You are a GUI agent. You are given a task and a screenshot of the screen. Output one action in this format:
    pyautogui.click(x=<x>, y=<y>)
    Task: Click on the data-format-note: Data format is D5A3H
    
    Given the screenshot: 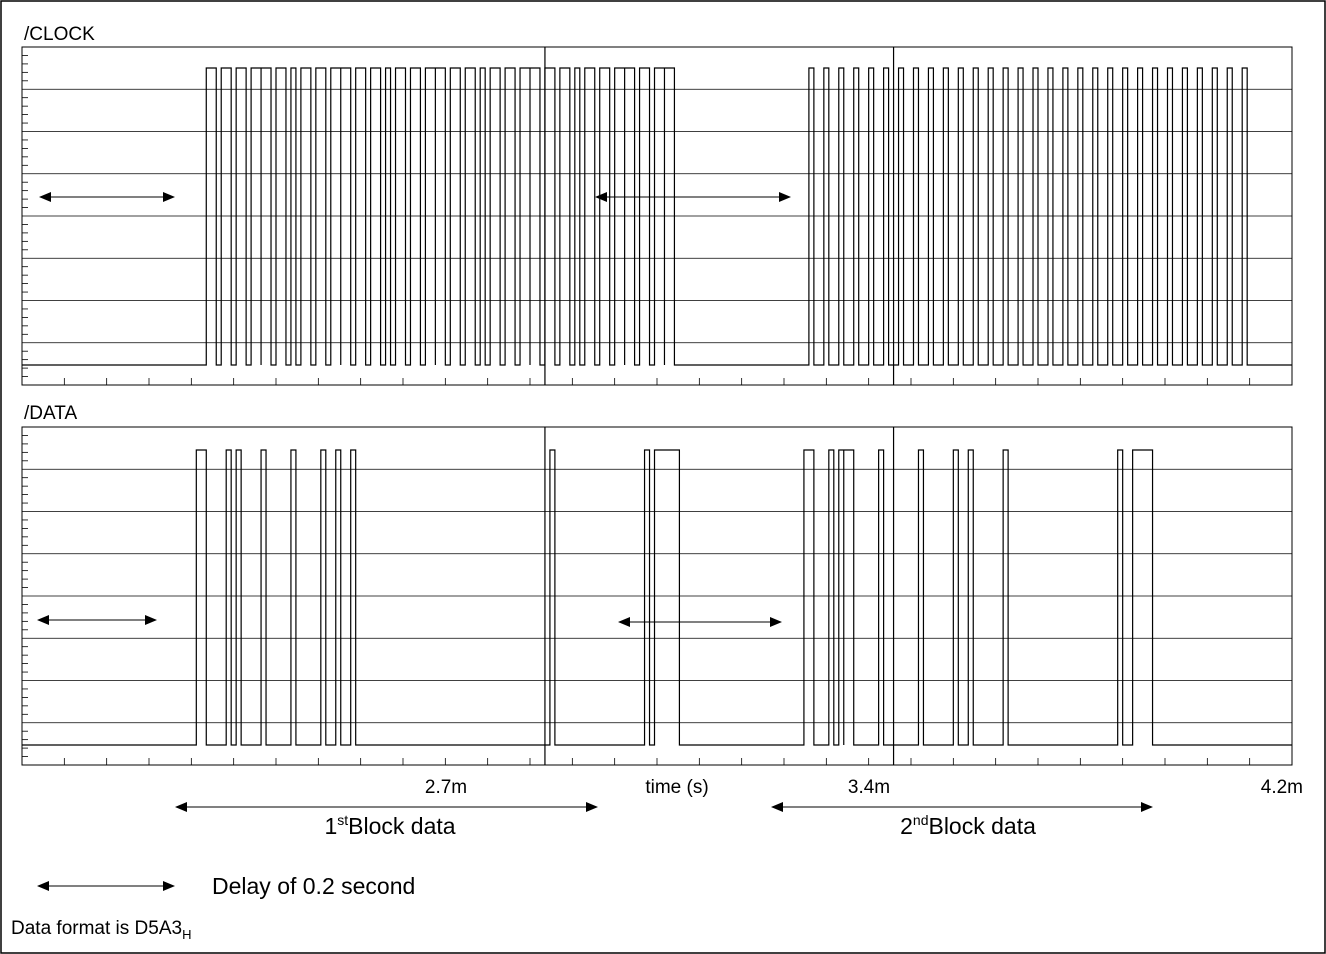 What is the action you would take?
    pyautogui.click(x=101, y=930)
    